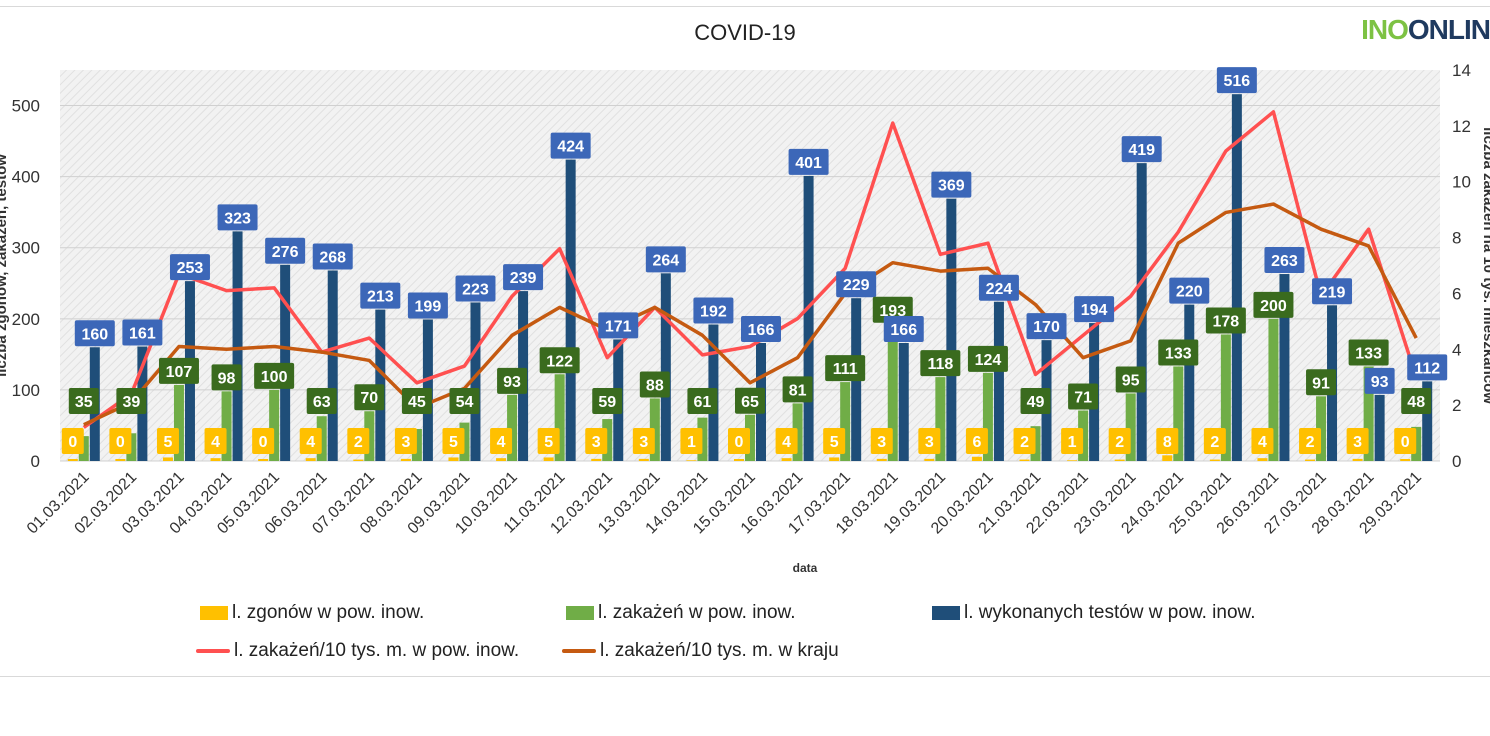 Image resolution: width=1490 pixels, height=736 pixels. Describe the element at coordinates (892, 311) in the screenshot. I see `data-label-infections-text: 193` at that location.